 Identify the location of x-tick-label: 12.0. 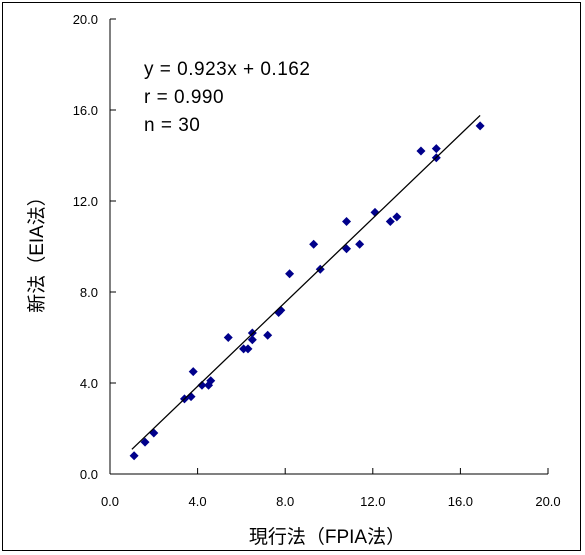
(372, 501).